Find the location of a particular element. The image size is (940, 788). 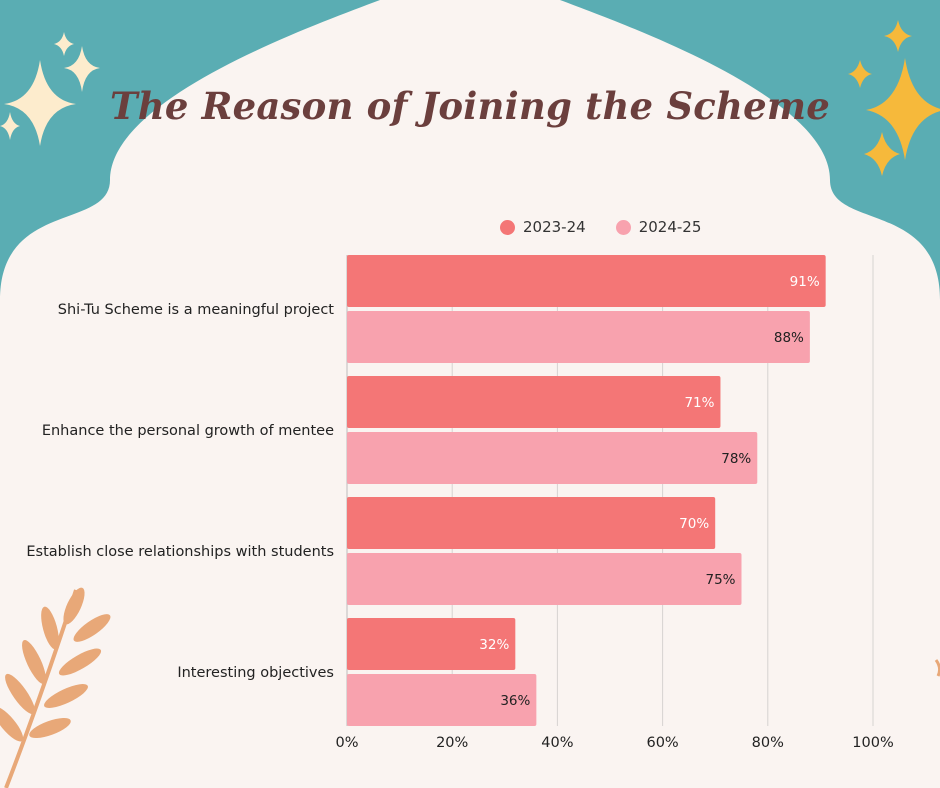

x-tick-label: 80% is located at coordinates (768, 743).